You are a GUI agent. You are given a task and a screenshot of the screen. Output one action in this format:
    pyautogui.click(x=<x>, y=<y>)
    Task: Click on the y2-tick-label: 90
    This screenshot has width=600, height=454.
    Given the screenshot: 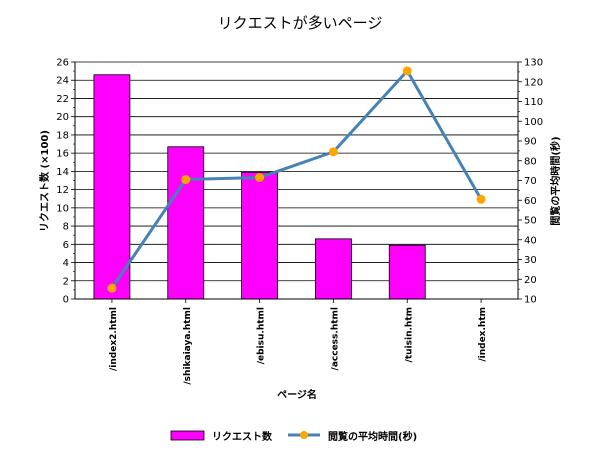 What is the action you would take?
    pyautogui.click(x=530, y=142)
    